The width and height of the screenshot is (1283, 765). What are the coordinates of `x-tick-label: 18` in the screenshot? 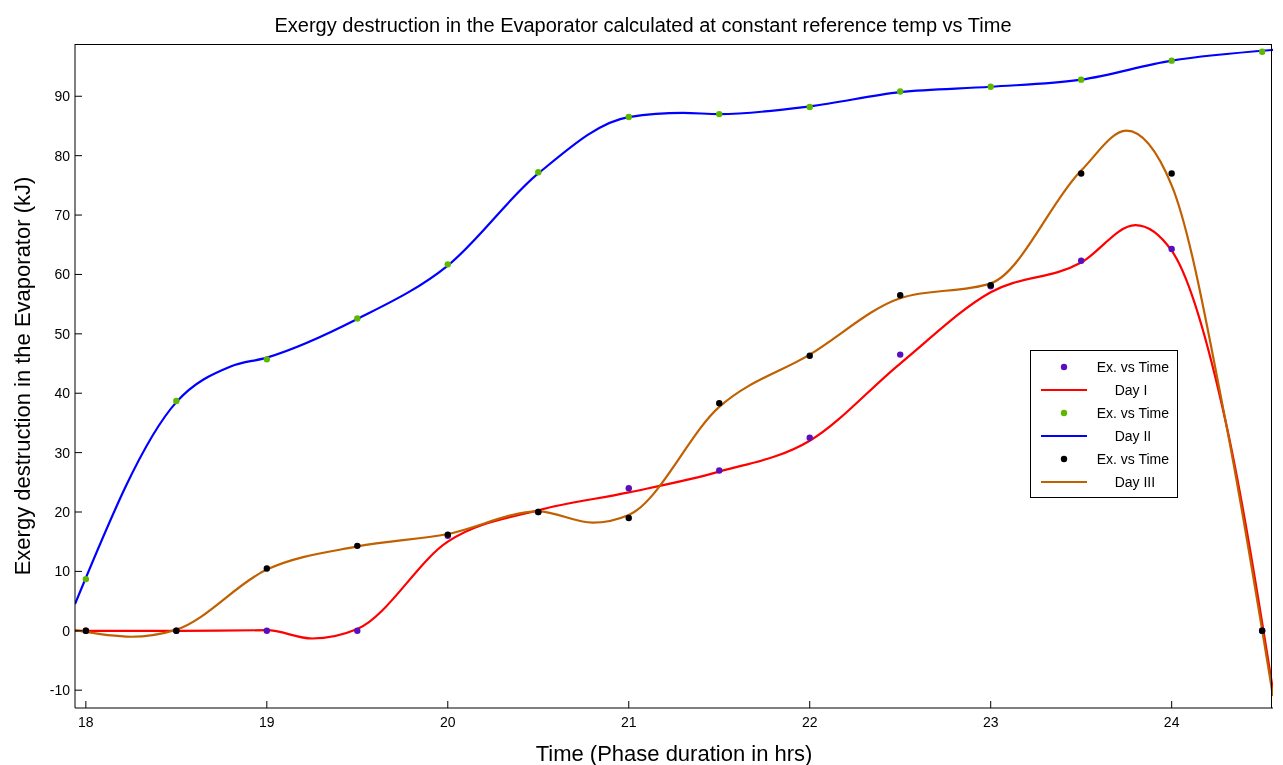 It's located at (86, 721).